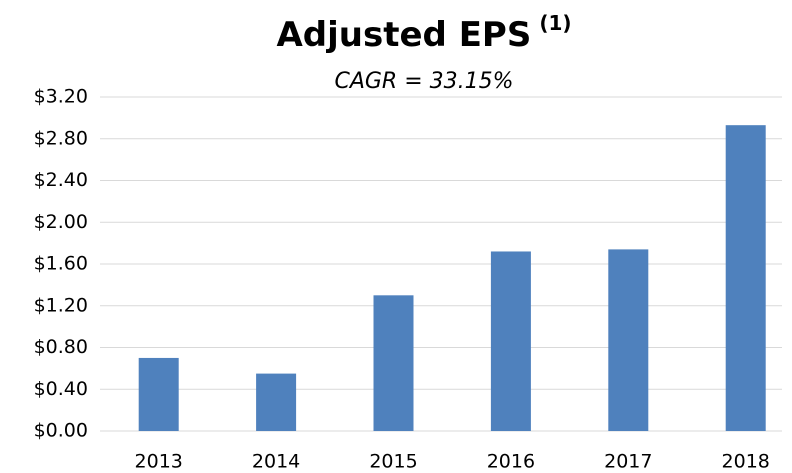 The width and height of the screenshot is (792, 473). Describe the element at coordinates (403, 35) in the screenshot. I see `chart-title: Adjusted EPS` at that location.